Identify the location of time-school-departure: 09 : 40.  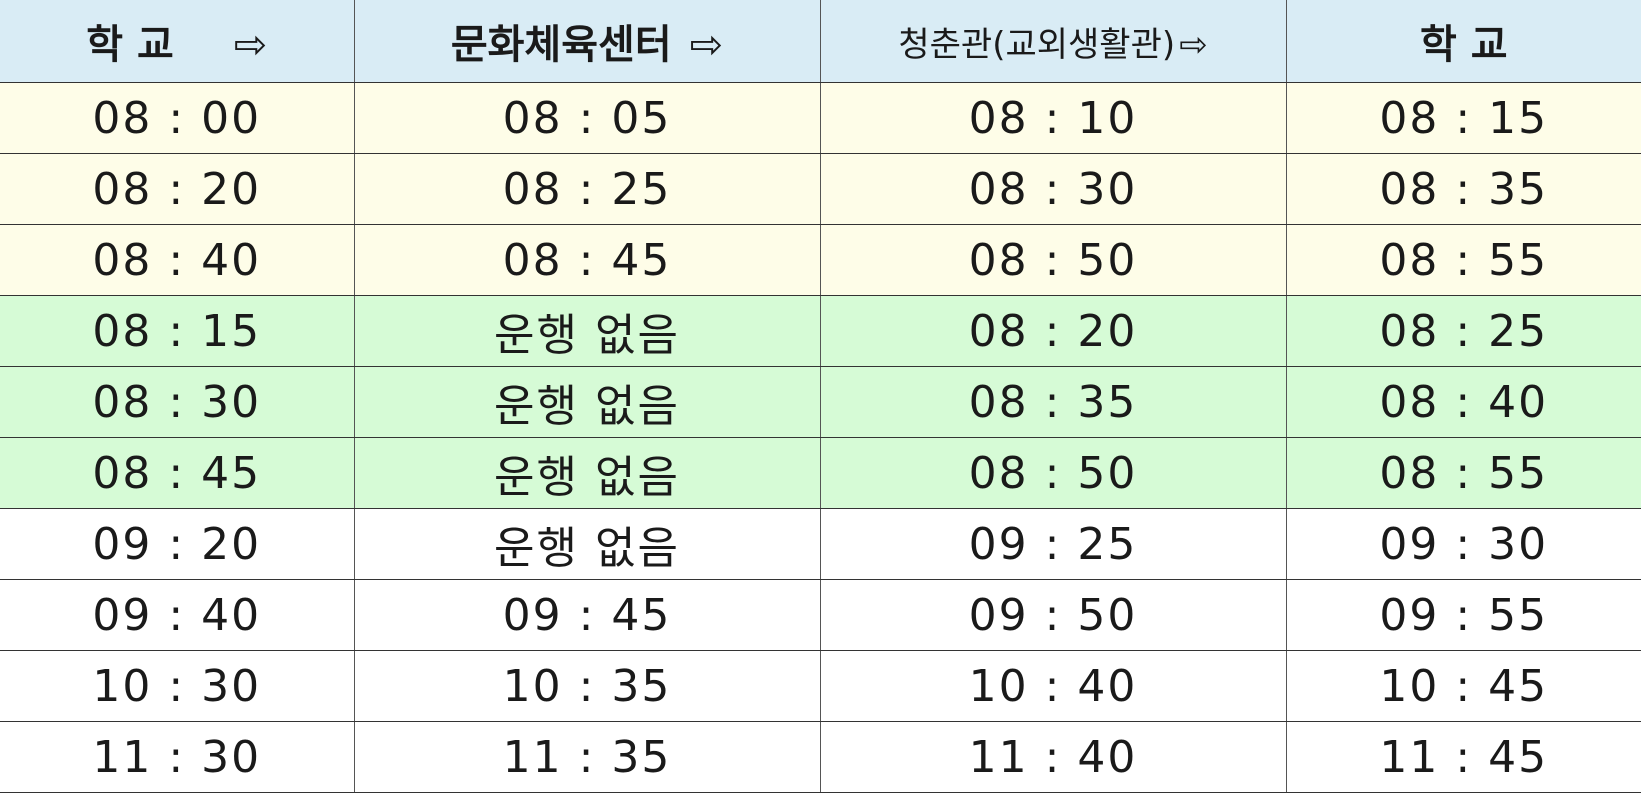
(177, 615).